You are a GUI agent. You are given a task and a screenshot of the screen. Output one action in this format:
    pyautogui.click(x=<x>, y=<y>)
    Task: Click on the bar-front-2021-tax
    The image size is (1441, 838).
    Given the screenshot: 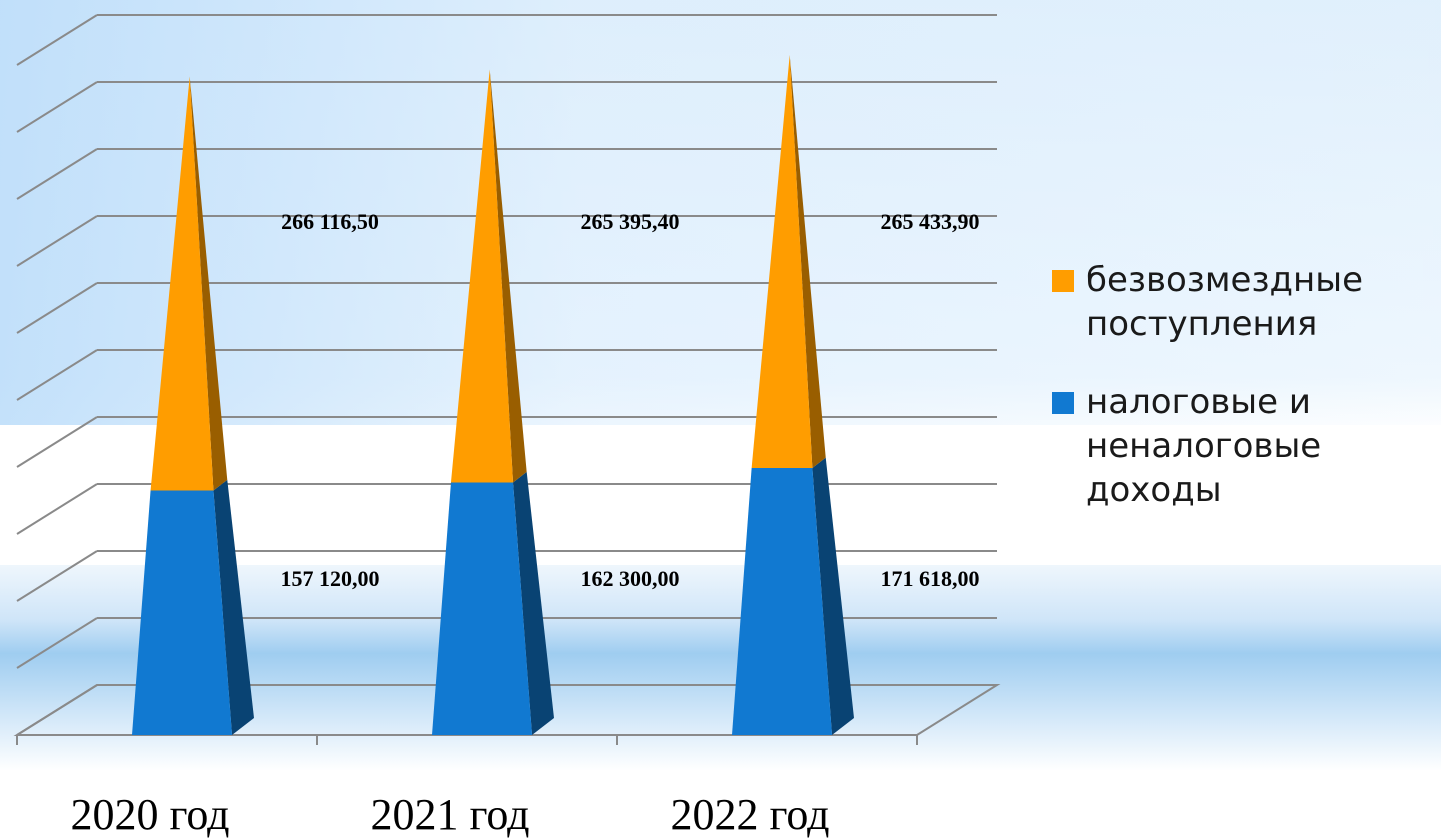 What is the action you would take?
    pyautogui.click(x=482, y=608)
    